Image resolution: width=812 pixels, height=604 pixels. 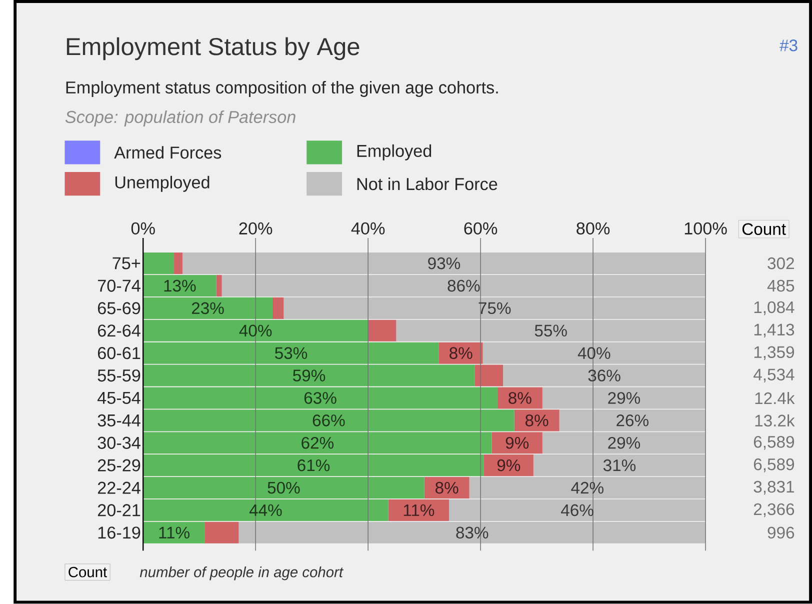 What do you see at coordinates (427, 184) in the screenshot?
I see `legend-label: Not in Labor Force` at bounding box center [427, 184].